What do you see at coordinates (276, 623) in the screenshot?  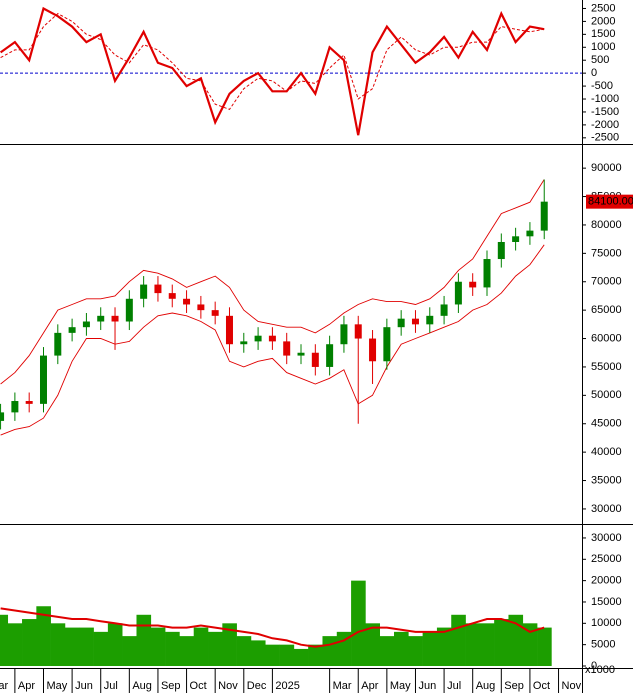 I see `plot-area` at bounding box center [276, 623].